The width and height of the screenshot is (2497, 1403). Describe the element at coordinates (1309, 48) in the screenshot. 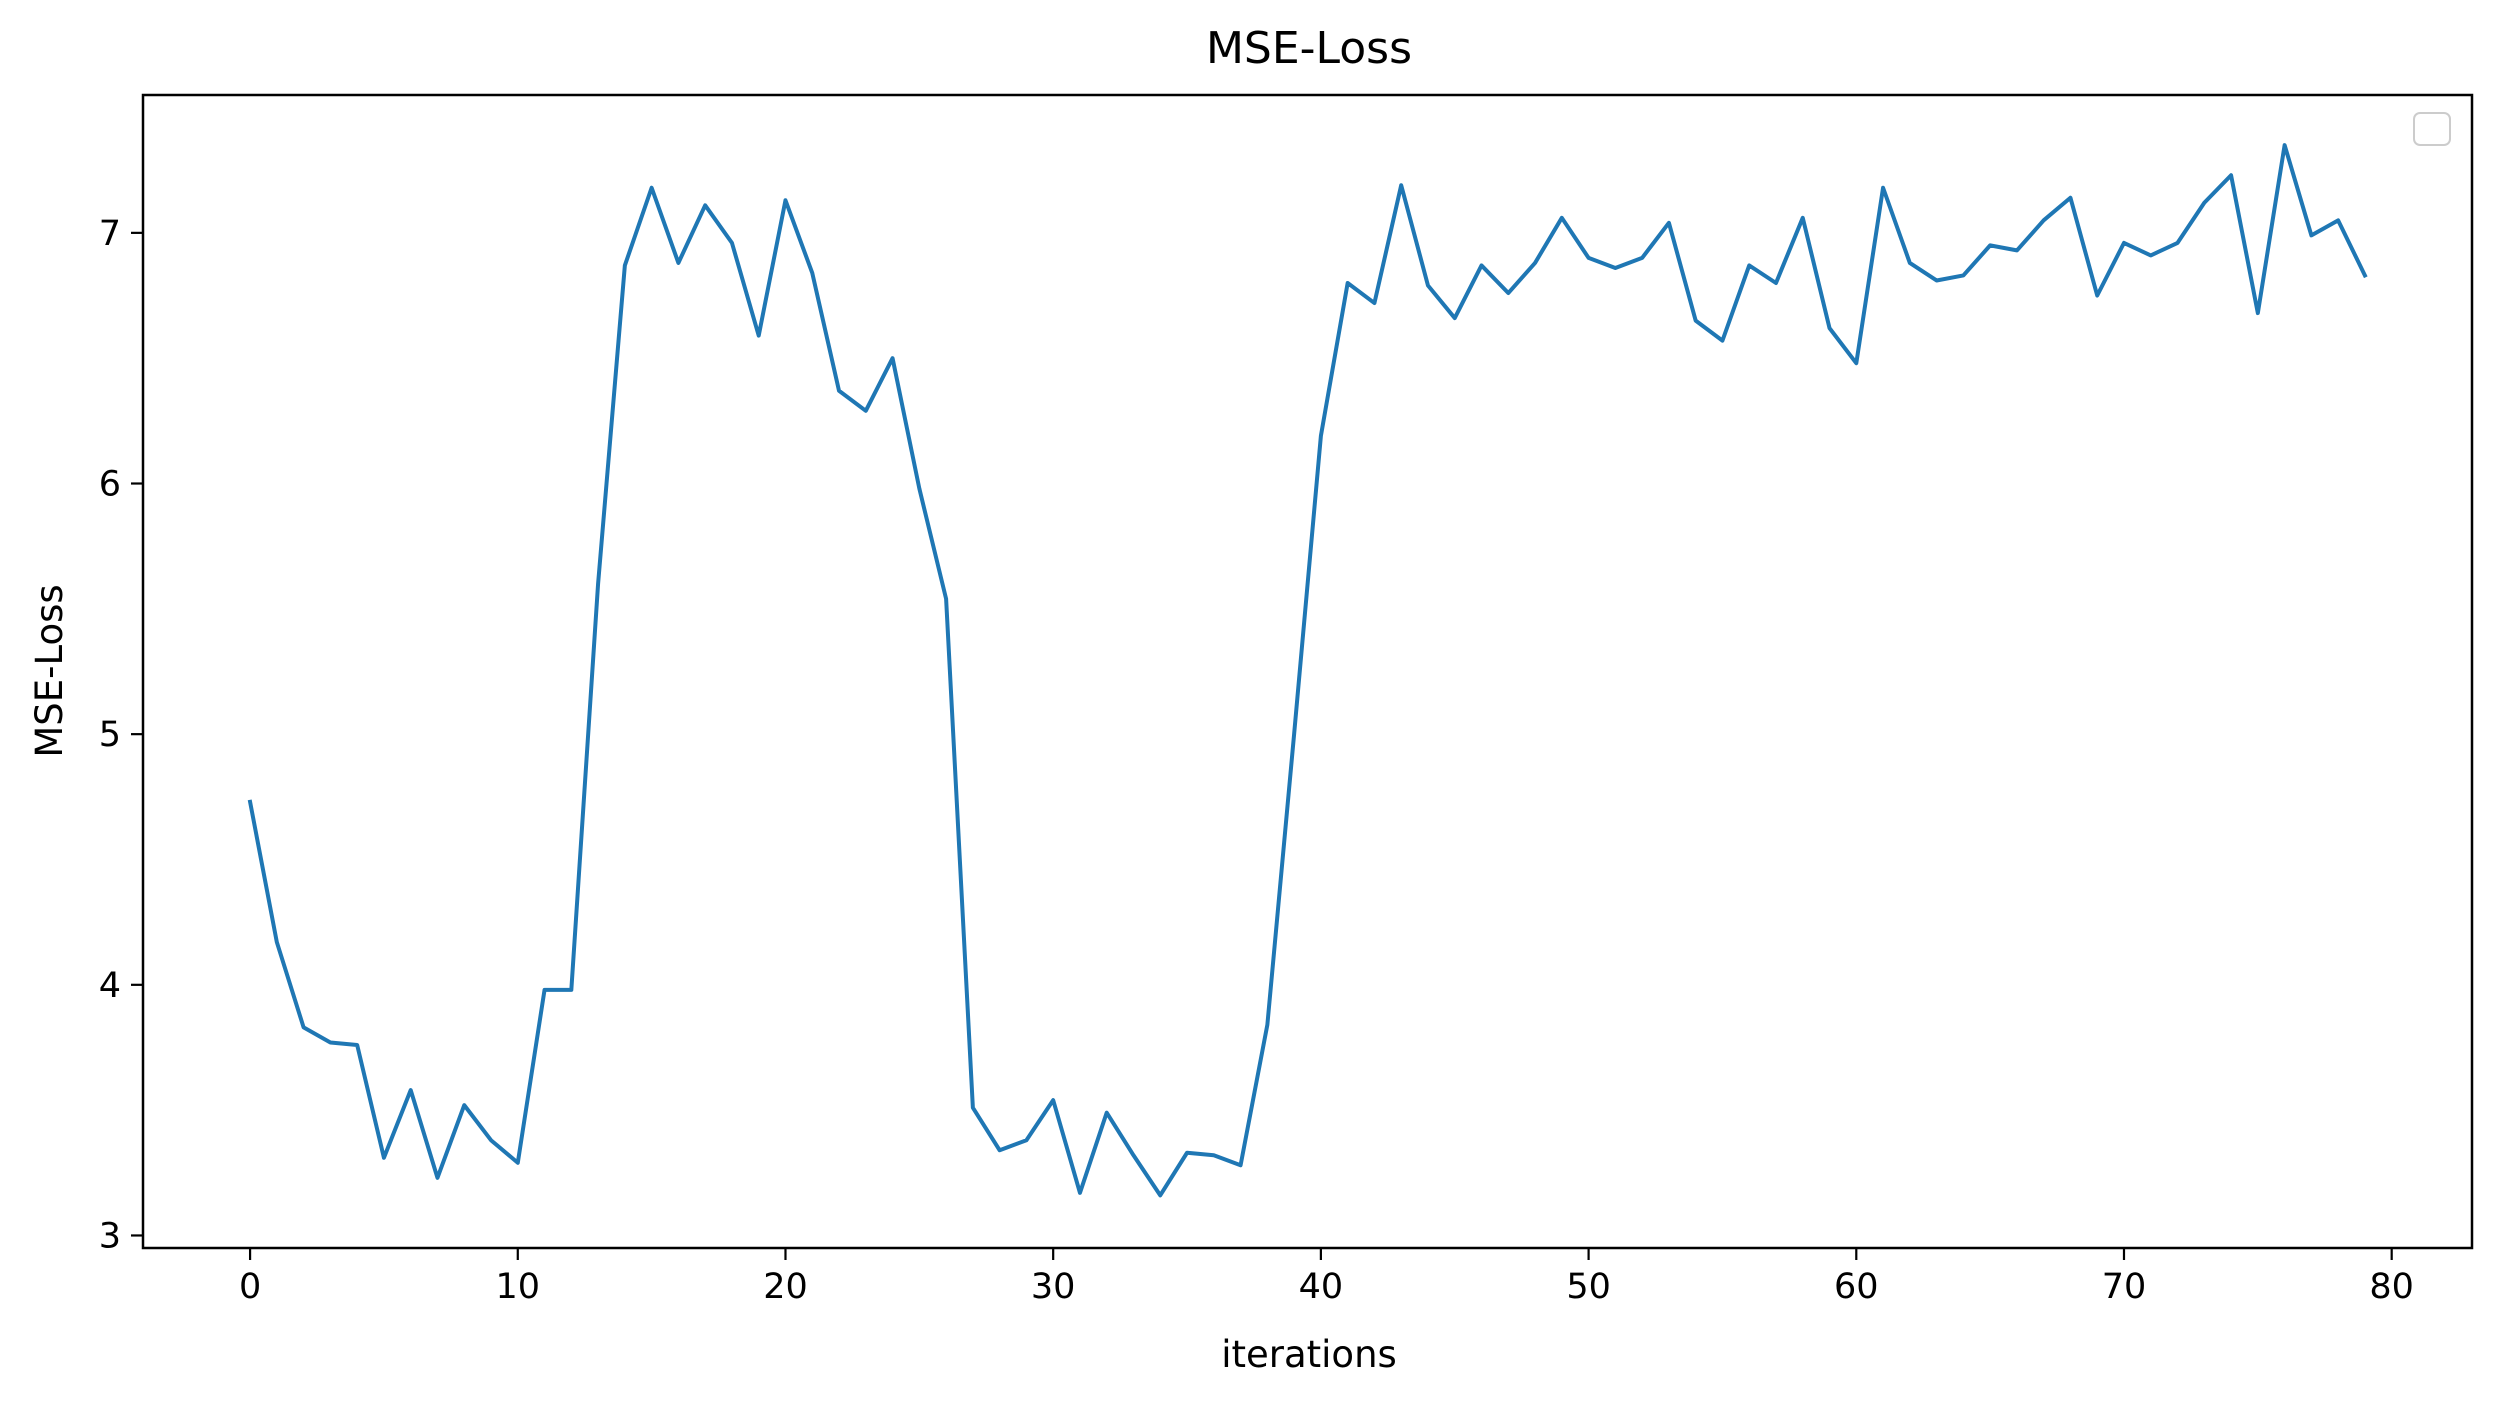

I see `chart-title: MSE-Loss` at that location.